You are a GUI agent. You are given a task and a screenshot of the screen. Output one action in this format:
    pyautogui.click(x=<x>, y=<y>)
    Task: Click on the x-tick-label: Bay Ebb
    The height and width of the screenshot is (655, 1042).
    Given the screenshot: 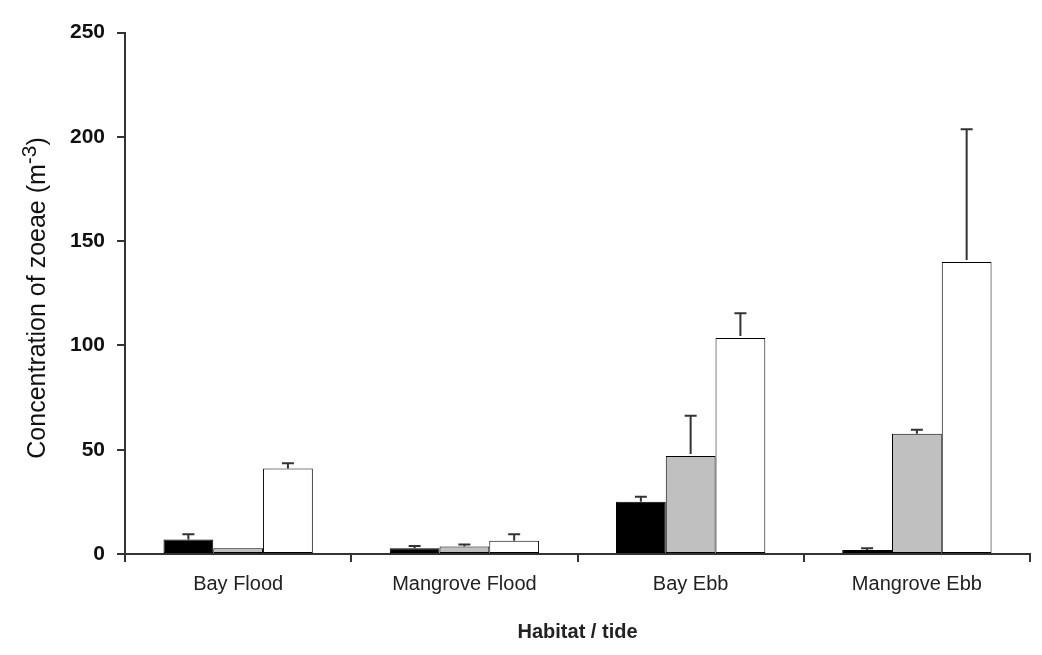 What is the action you would take?
    pyautogui.click(x=690, y=582)
    